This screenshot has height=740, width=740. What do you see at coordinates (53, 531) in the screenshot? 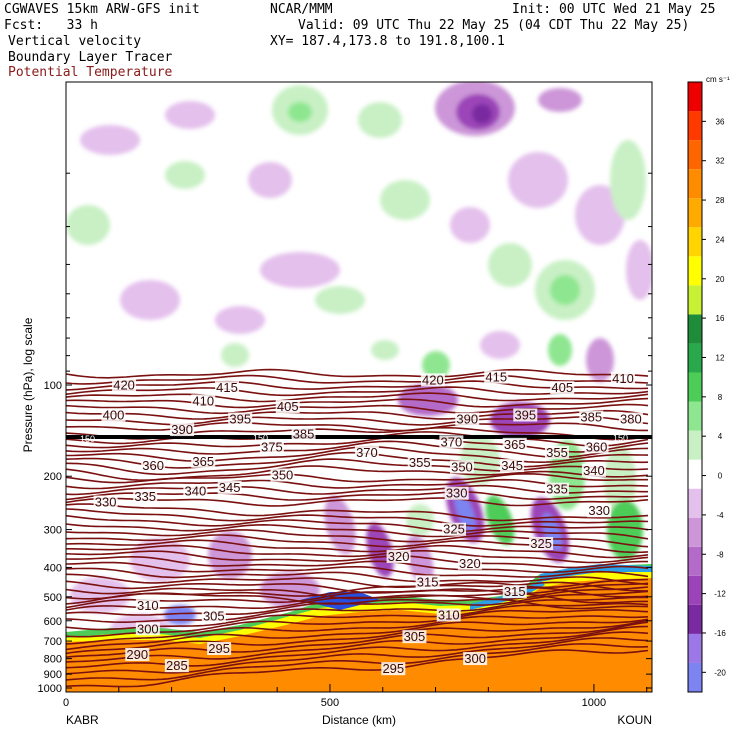
I see `y-tick-label: 300` at bounding box center [53, 531].